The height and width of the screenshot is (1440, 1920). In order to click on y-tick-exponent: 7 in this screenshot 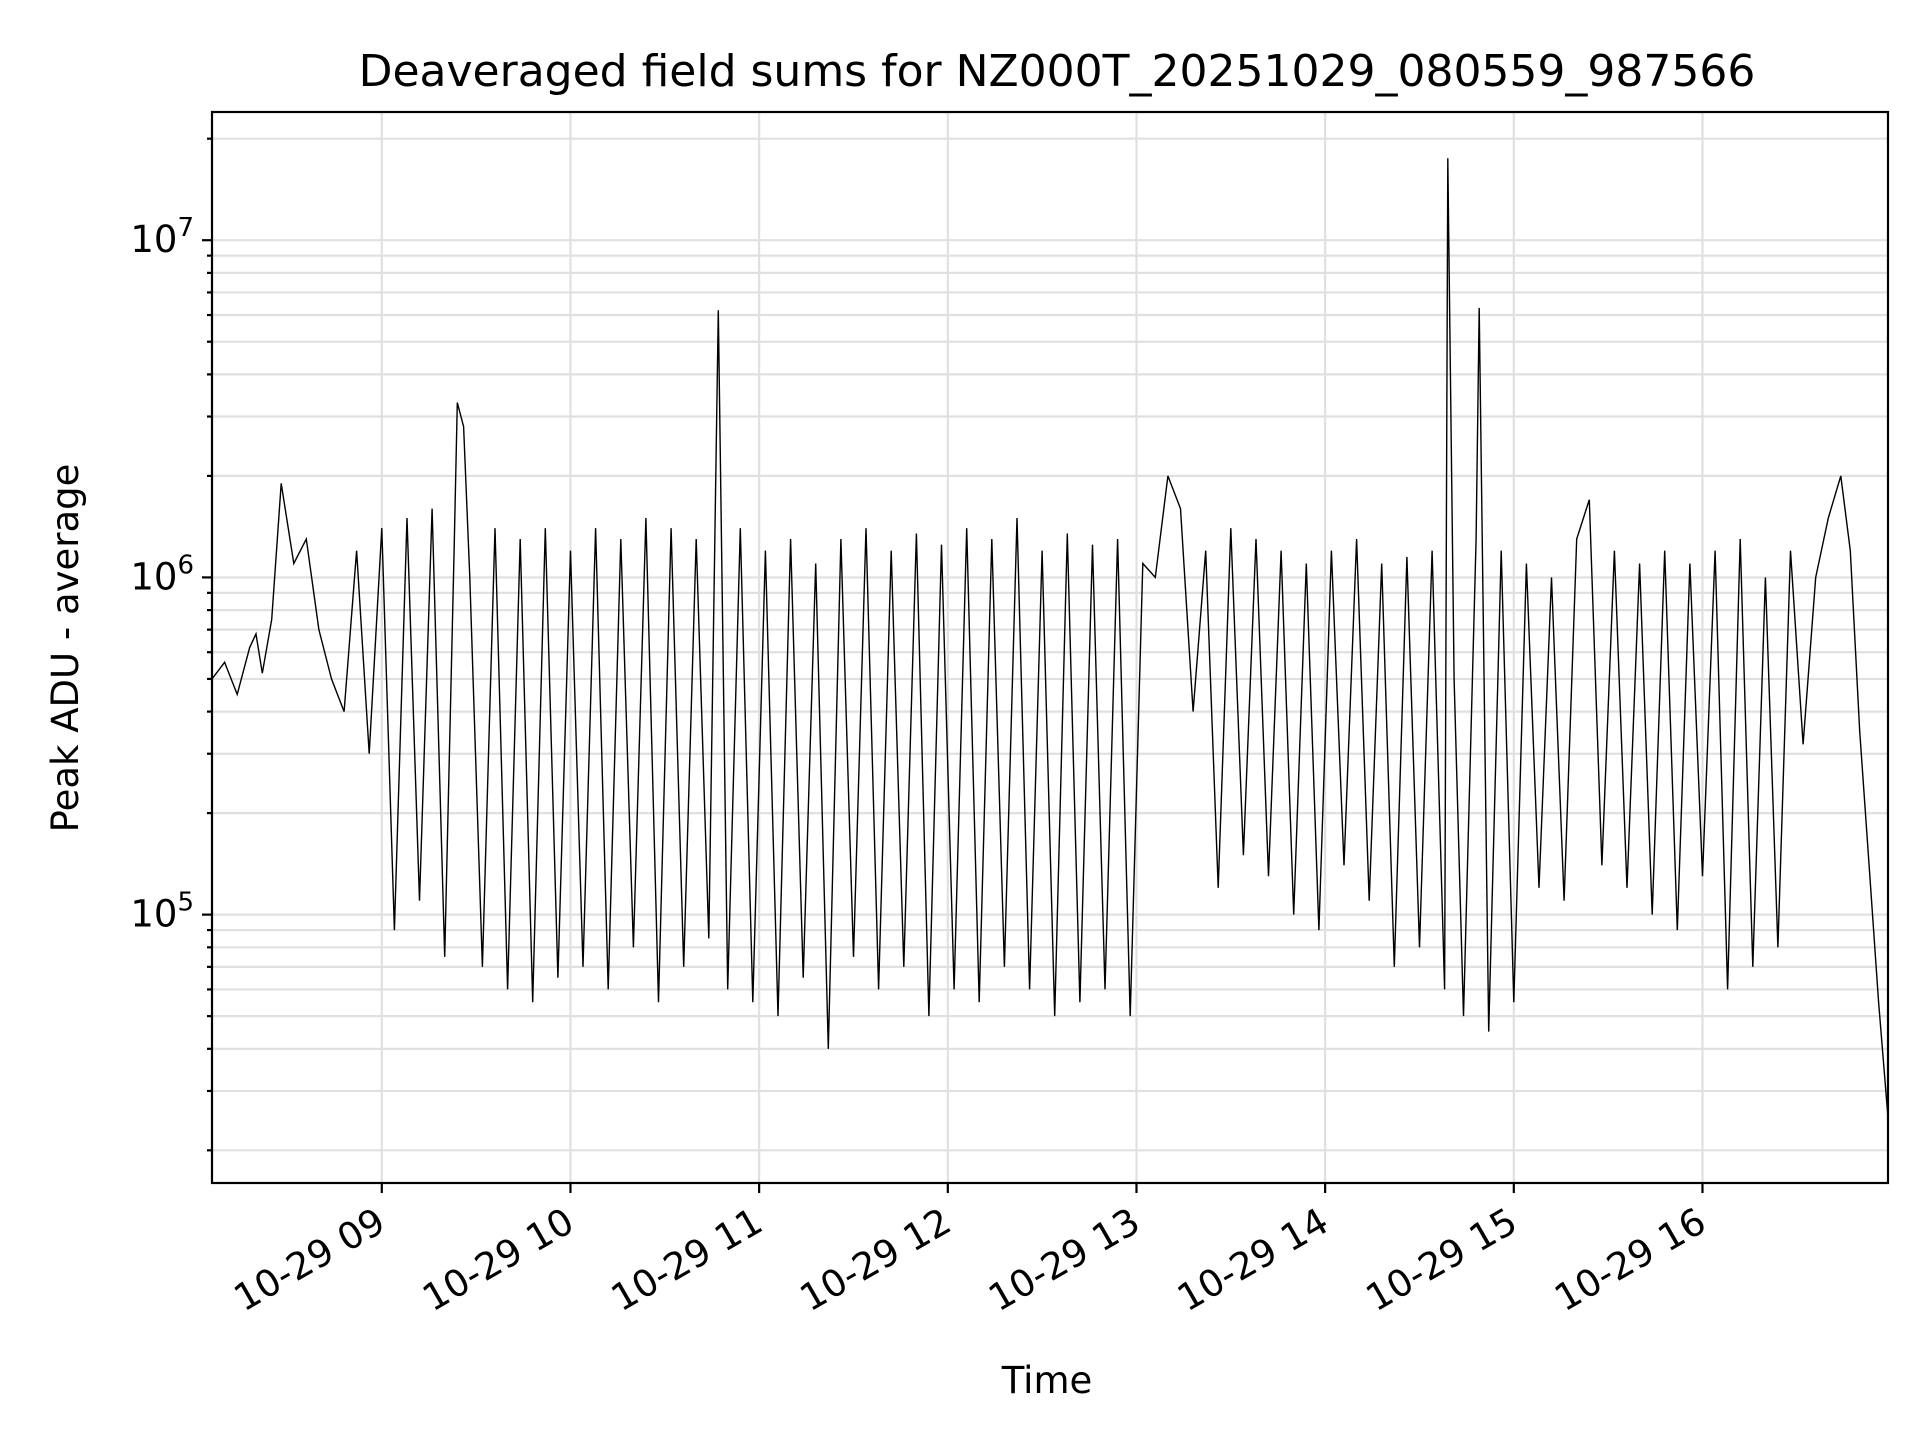, I will do `click(185, 228)`.